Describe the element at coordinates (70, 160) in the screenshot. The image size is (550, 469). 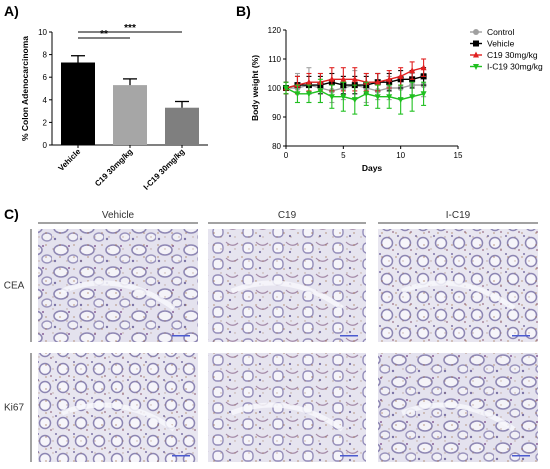
I see `bar-category-label: Vehicle` at that location.